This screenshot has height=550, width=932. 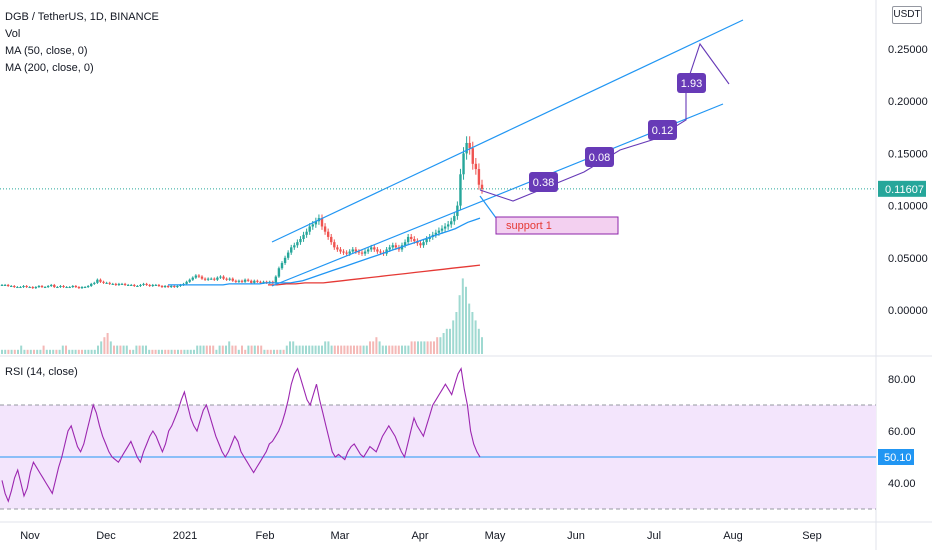 What do you see at coordinates (529, 226) in the screenshot?
I see `support-label: support 1` at bounding box center [529, 226].